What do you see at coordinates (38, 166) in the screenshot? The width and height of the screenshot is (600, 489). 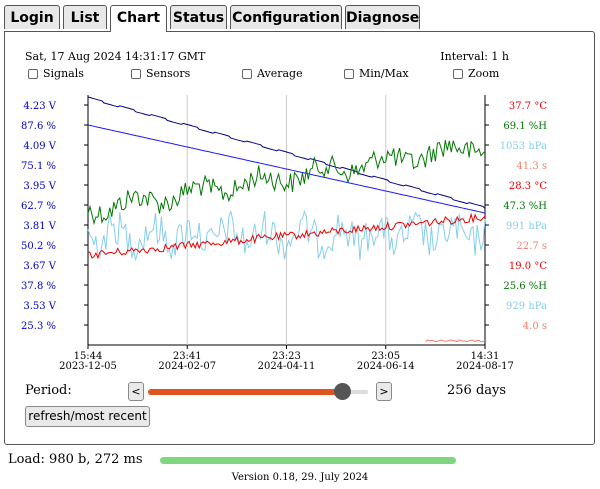 I see `left-axis-label: 75.1 %` at bounding box center [38, 166].